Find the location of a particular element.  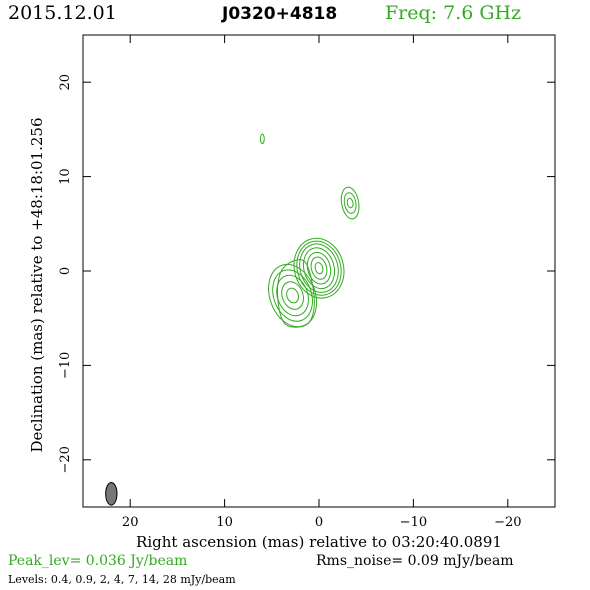

x-tick-label: 20 is located at coordinates (130, 522).